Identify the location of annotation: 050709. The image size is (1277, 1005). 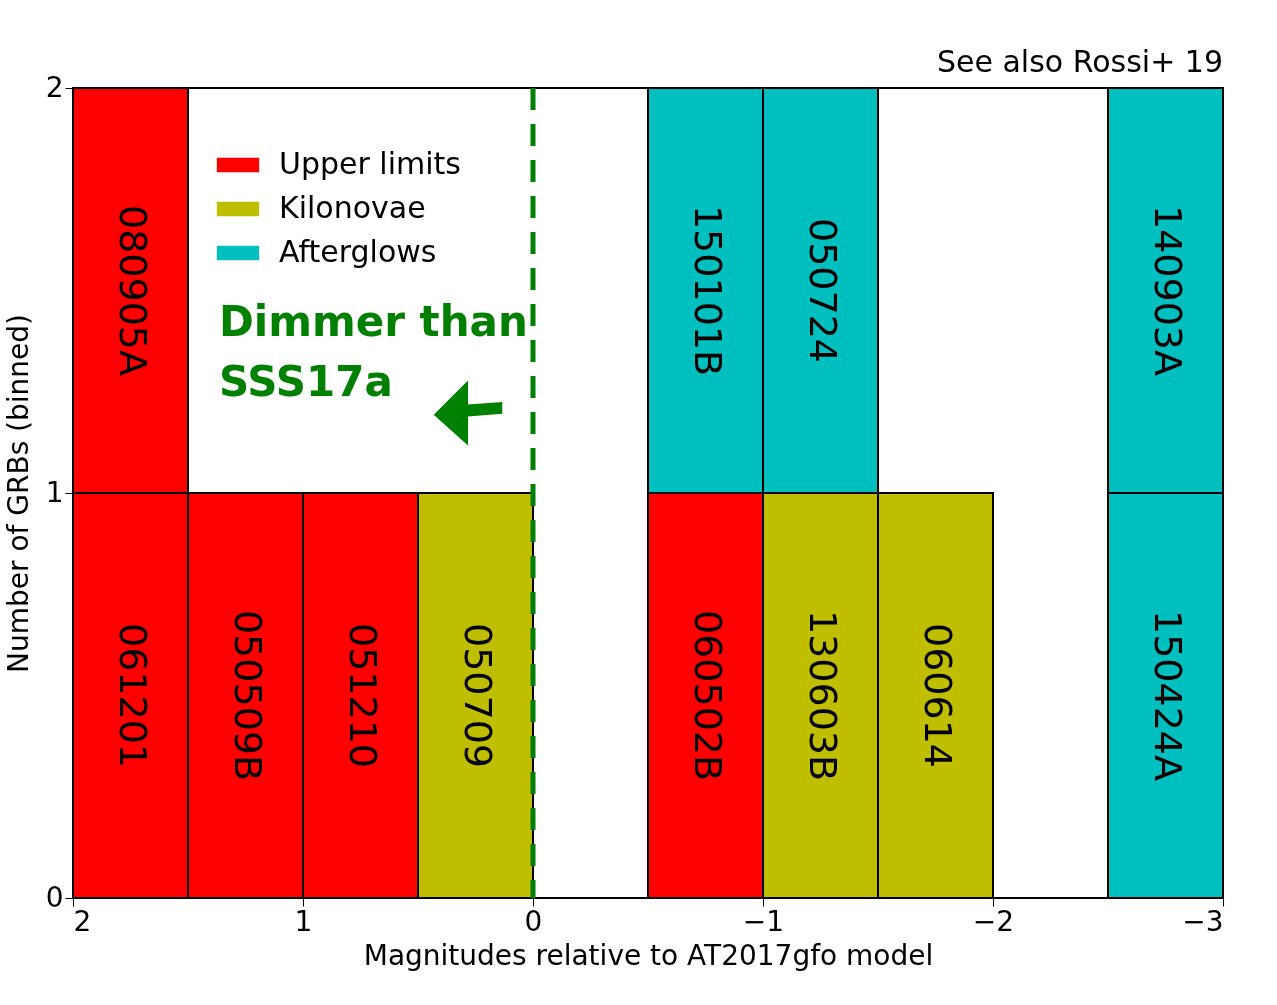
(477, 695).